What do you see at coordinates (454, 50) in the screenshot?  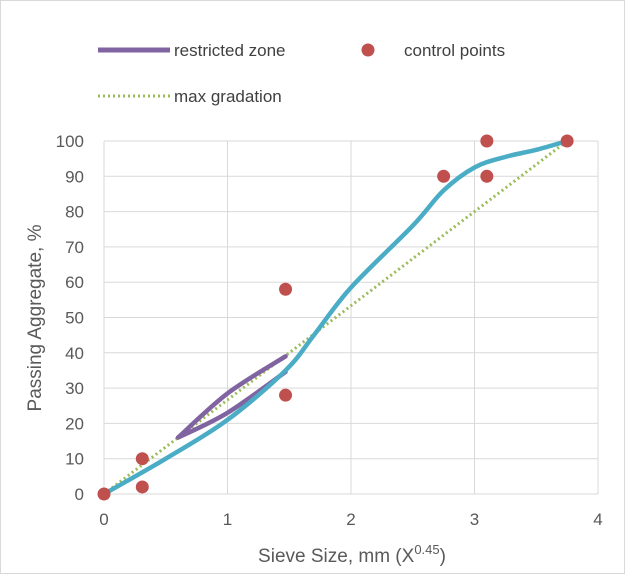 I see `legend-label-control-points: control points` at bounding box center [454, 50].